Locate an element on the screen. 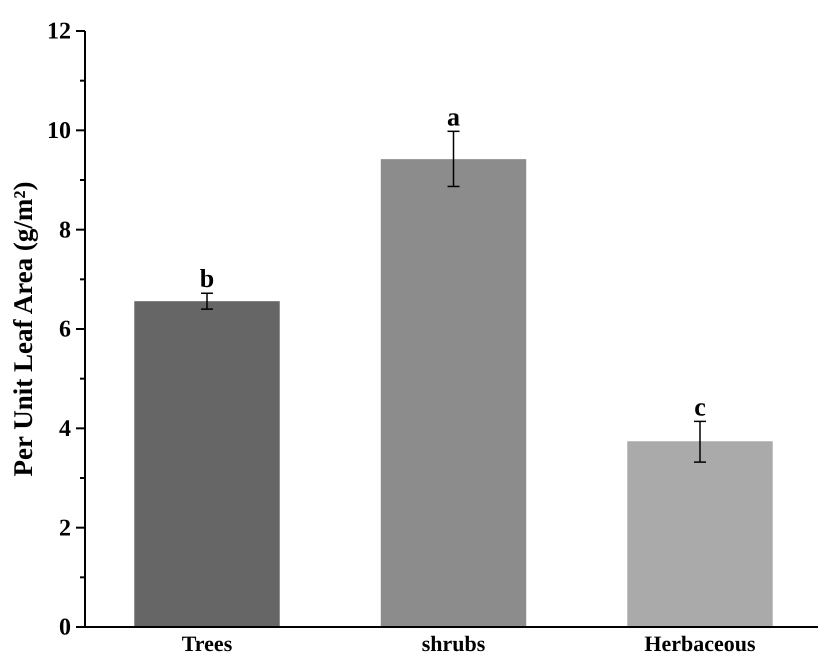 This screenshot has height=664, width=818. y-tick-label: 2 is located at coordinates (65, 528).